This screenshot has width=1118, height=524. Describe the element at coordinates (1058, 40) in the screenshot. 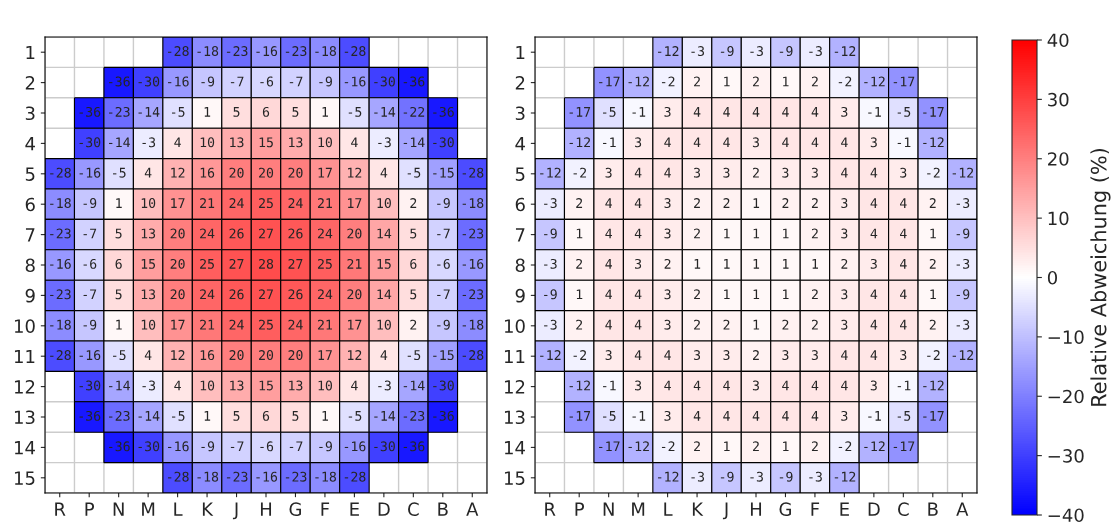

I see `color-bar-label: 40` at that location.